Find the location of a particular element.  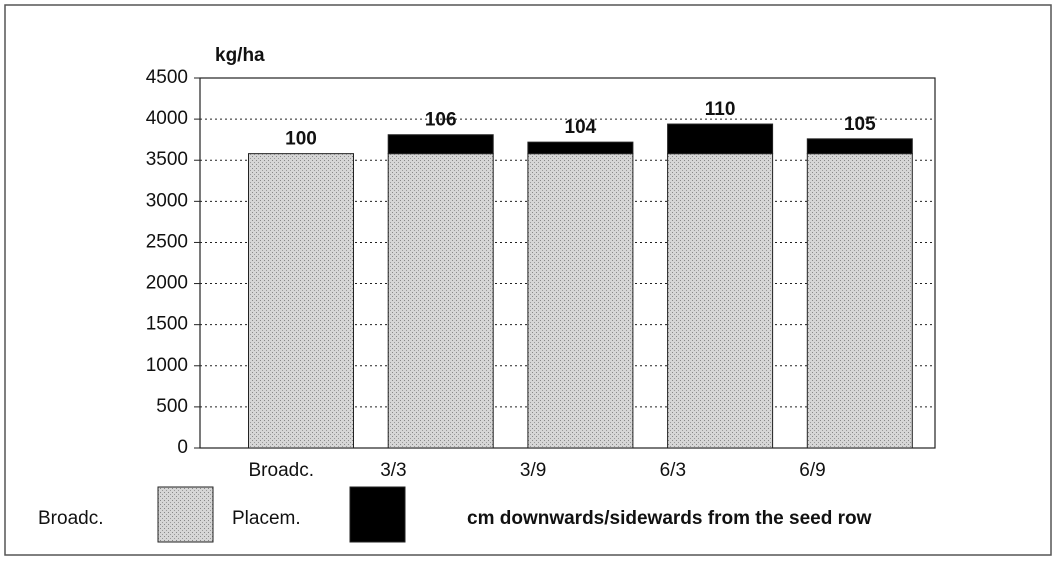

y-tick-label: 1000 is located at coordinates (167, 365).